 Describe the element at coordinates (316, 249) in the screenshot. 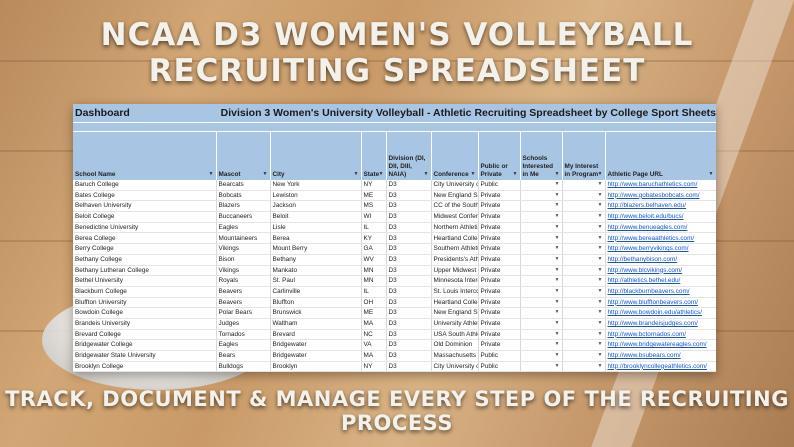

I see `table-cell: Mount Berry` at that location.